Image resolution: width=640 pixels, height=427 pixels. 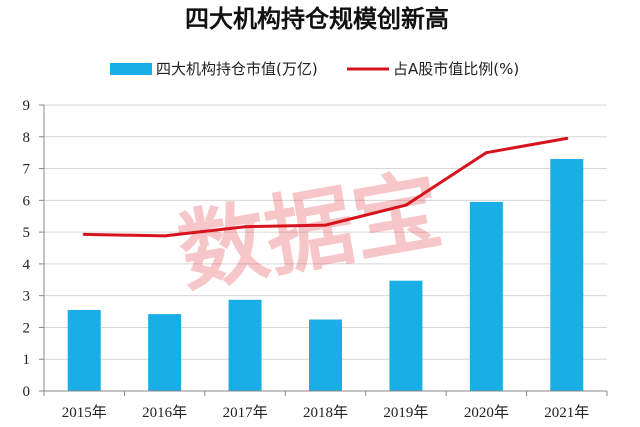 What do you see at coordinates (27, 392) in the screenshot?
I see `y-tick-label: 0` at bounding box center [27, 392].